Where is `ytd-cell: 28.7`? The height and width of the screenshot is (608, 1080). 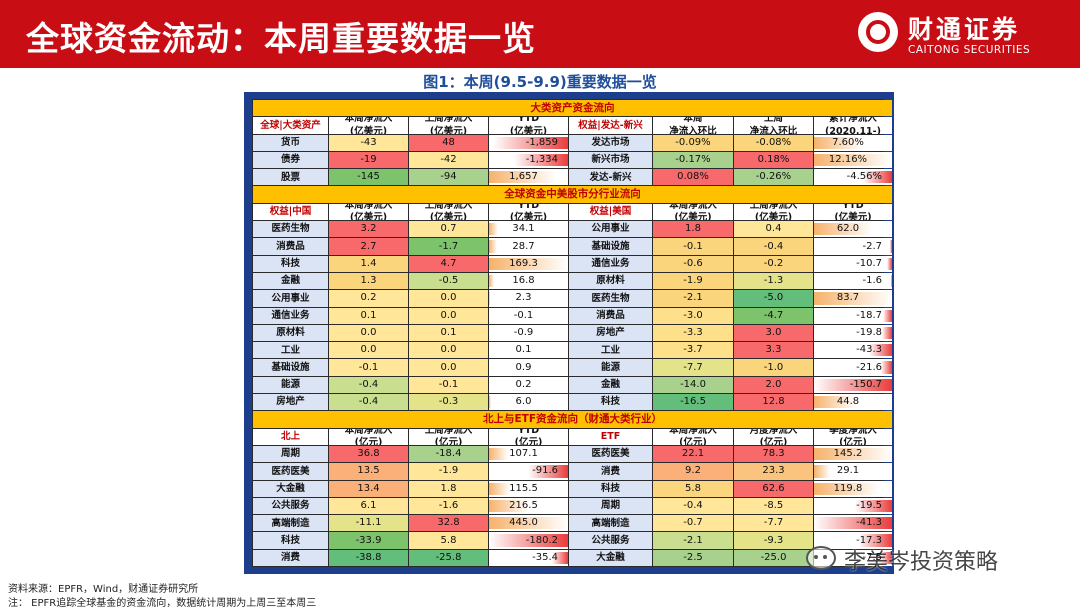
ytd-cell: 28.7 is located at coordinates (528, 246).